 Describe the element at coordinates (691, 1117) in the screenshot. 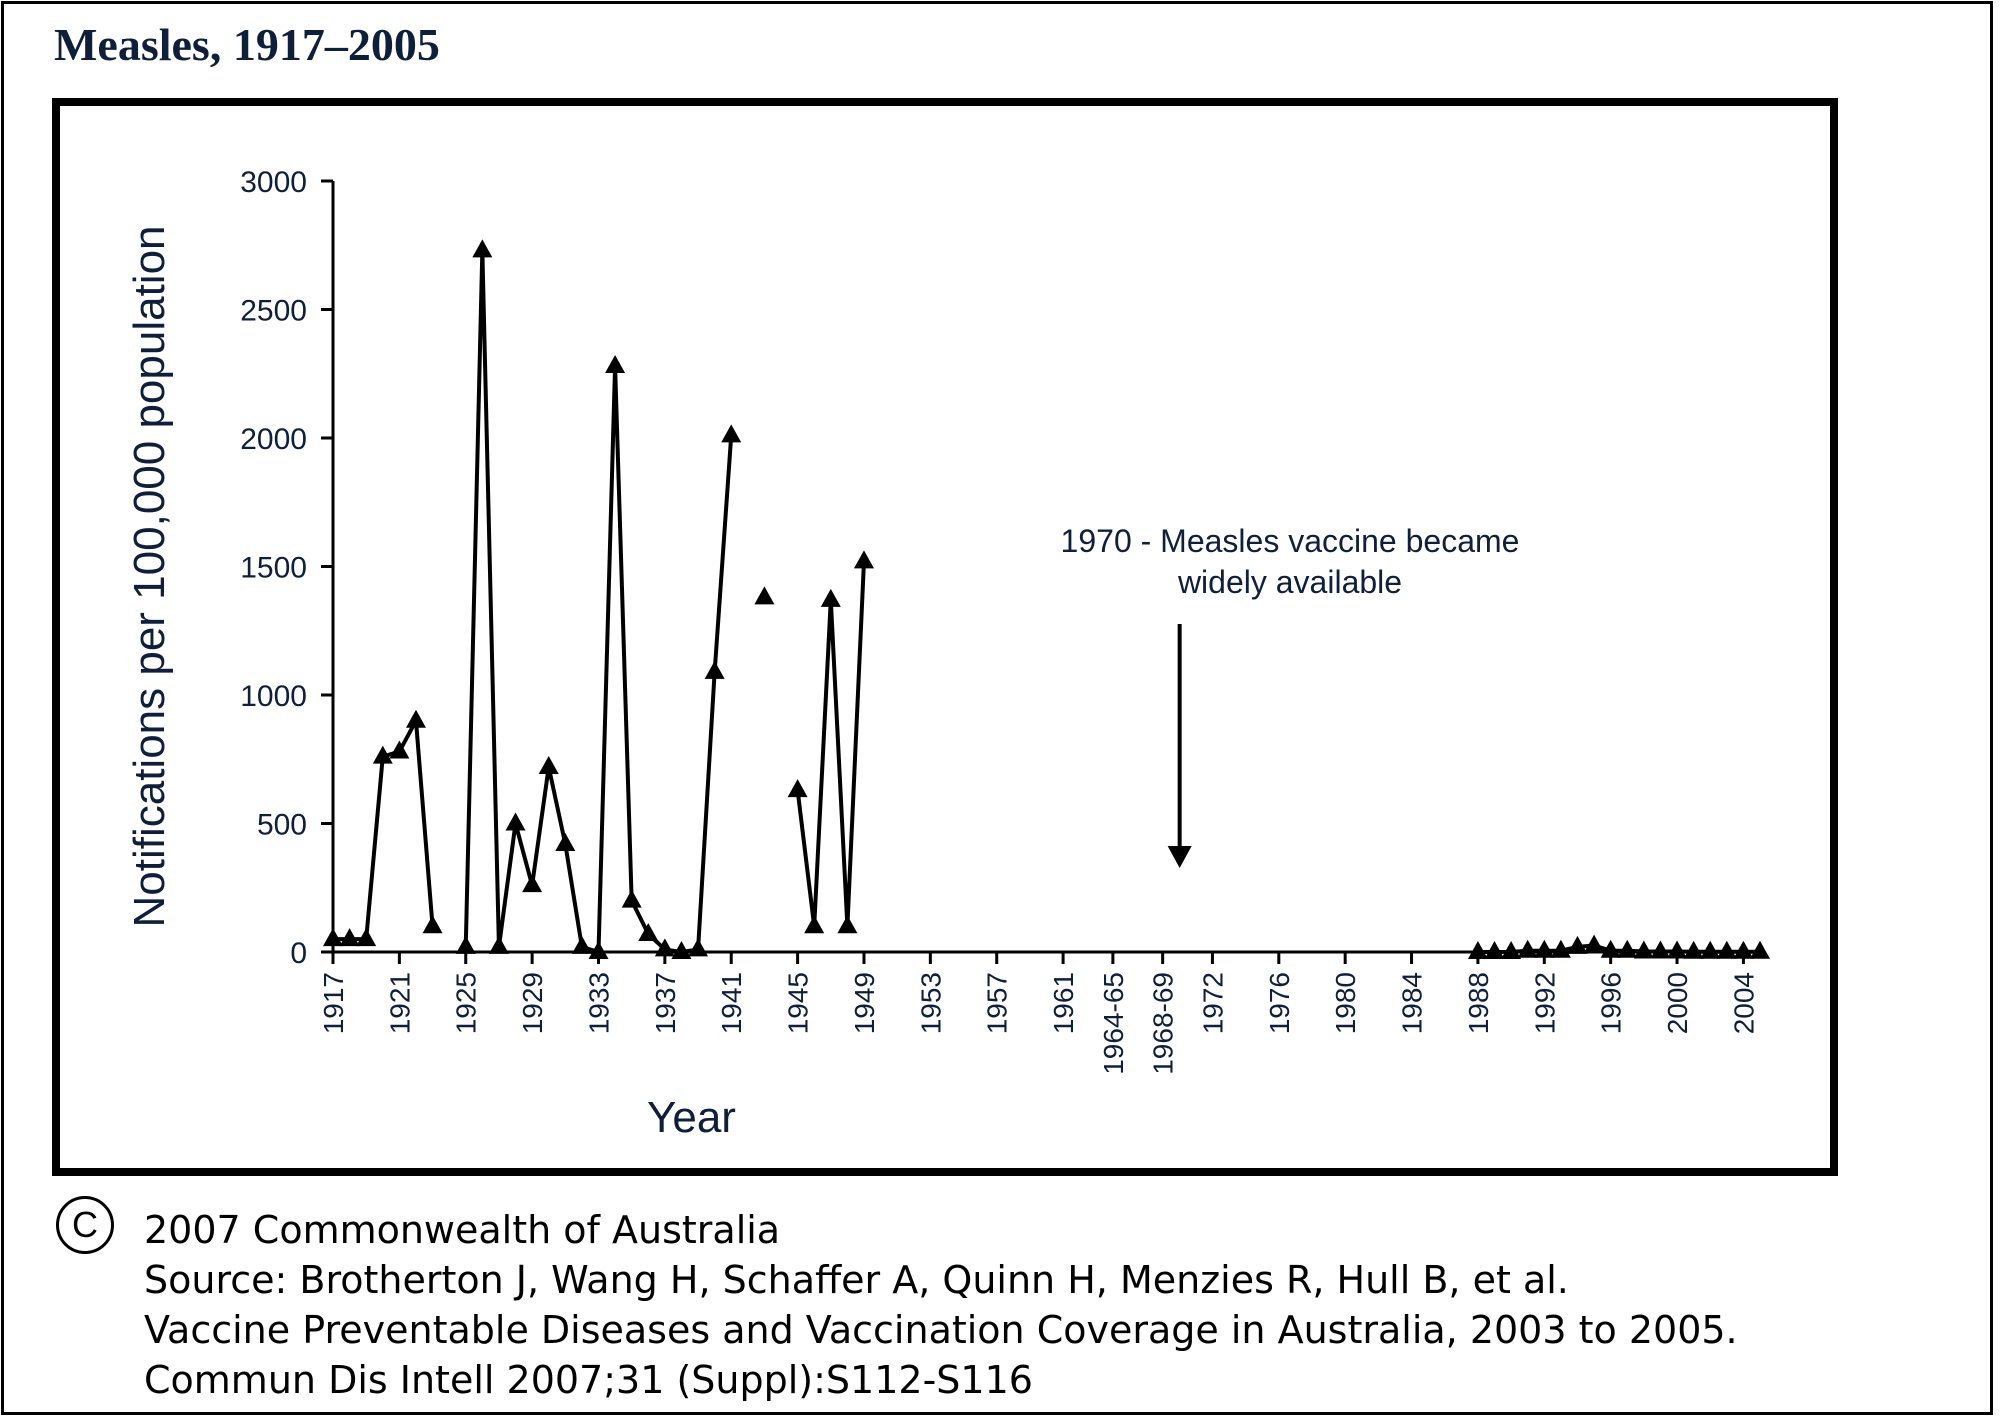

I see `x-axis-title: Year` at that location.